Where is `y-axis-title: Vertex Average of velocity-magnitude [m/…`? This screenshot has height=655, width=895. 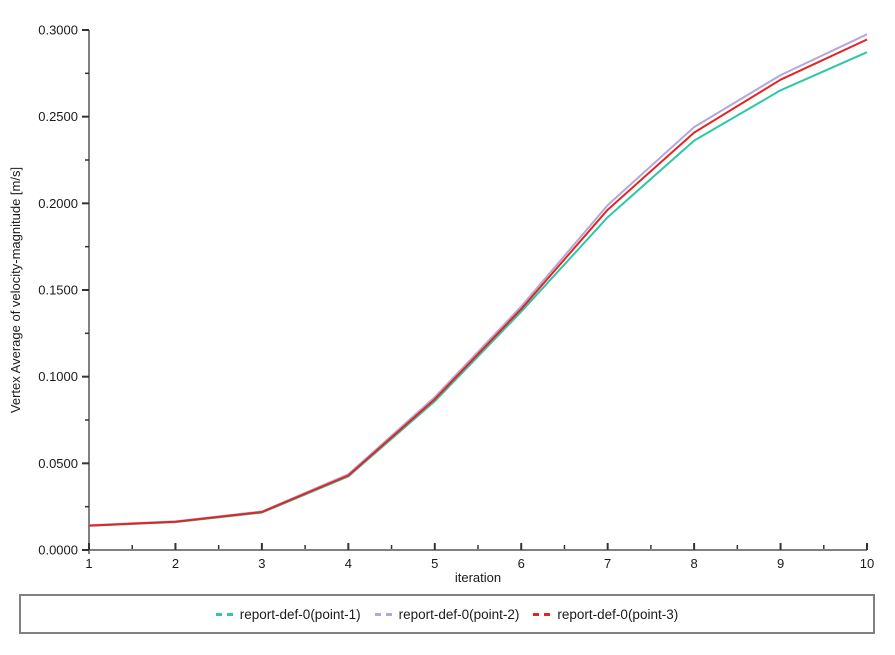 y-axis-title: Vertex Average of velocity-magnitude [m/… is located at coordinates (15, 290).